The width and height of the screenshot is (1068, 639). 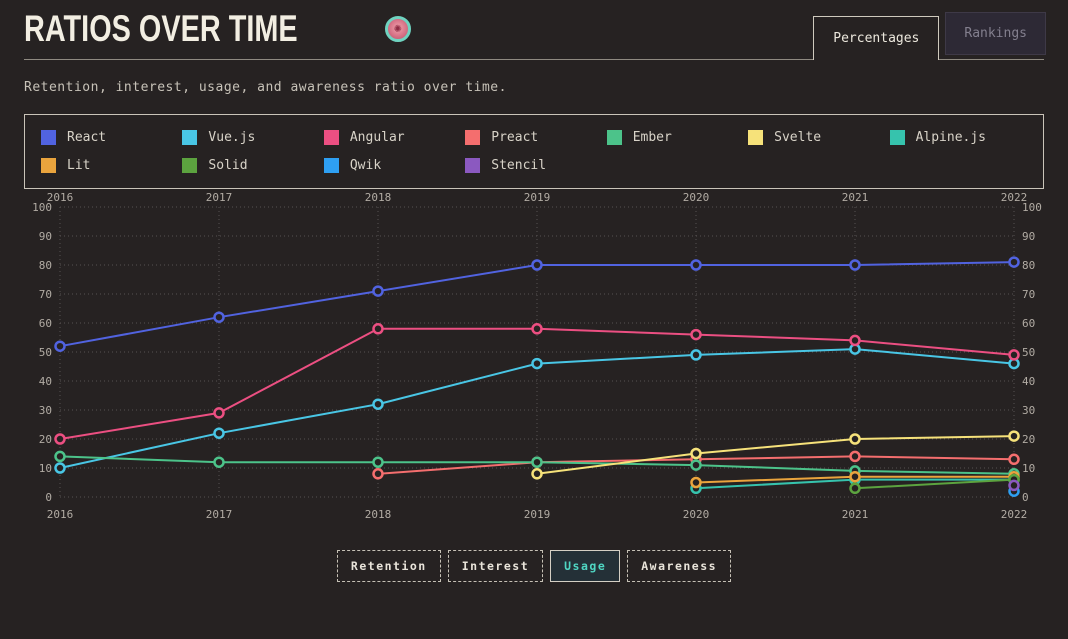 I want to click on data-point-vuejs-2019, so click(x=537, y=363).